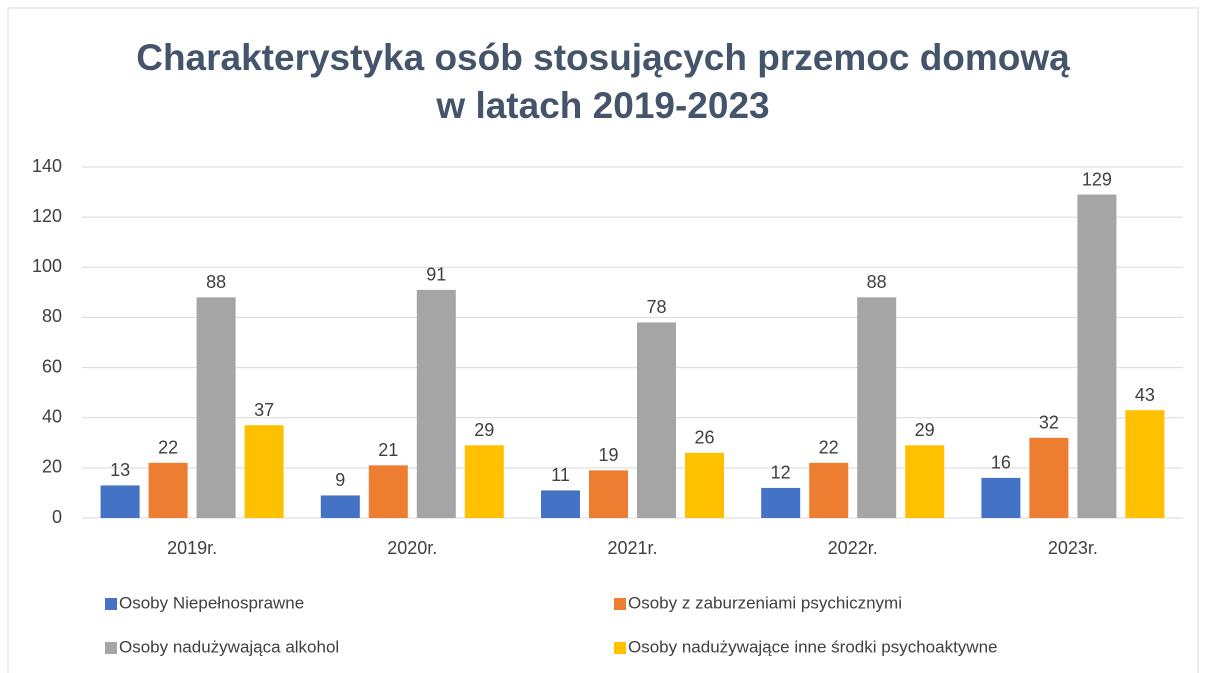 The image size is (1206, 673). Describe the element at coordinates (781, 473) in the screenshot. I see `data-label: 12` at that location.